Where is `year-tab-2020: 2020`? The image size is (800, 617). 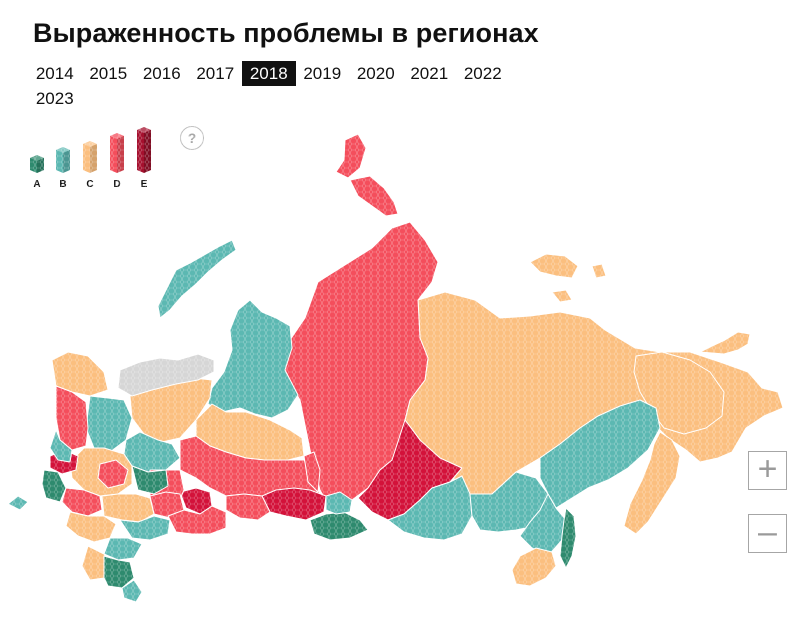
year-tab-2020: 2020 is located at coordinates (375, 73).